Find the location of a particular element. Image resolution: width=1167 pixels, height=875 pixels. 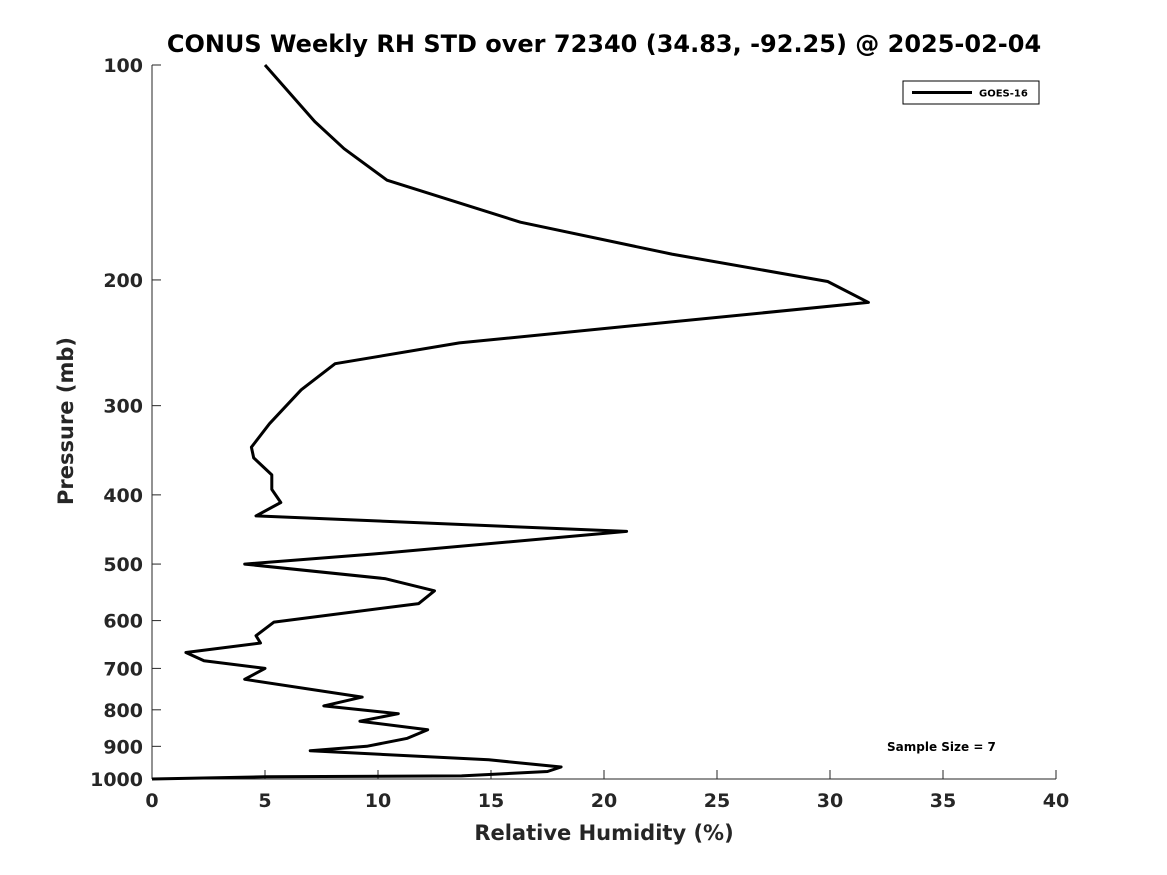

y-tick-label: 1000 is located at coordinates (116, 780).